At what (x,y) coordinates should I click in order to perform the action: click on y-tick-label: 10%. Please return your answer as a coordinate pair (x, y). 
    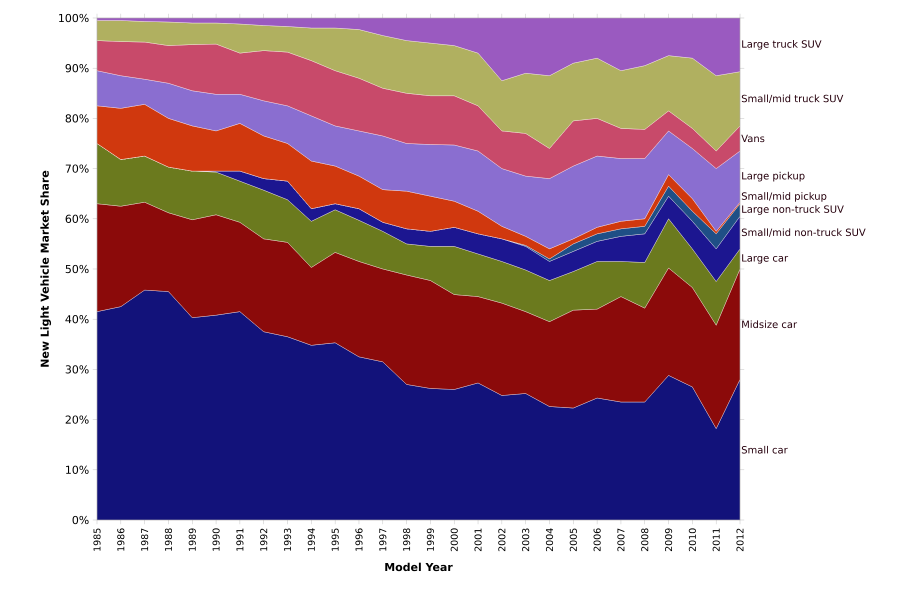
    Looking at the image, I should click on (77, 470).